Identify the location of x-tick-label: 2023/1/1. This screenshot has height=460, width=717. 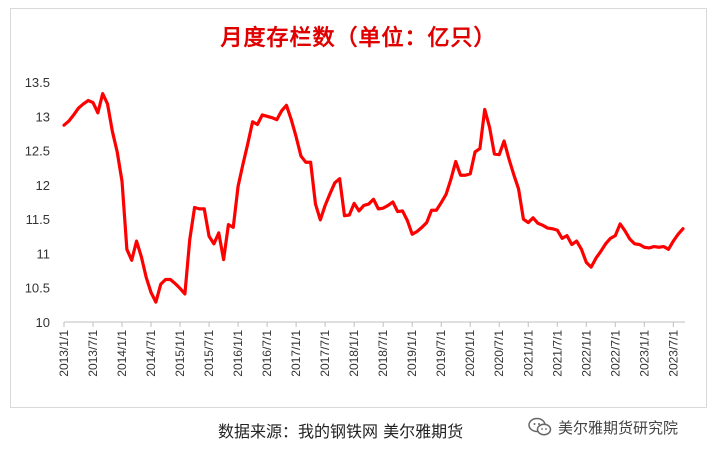
(644, 353).